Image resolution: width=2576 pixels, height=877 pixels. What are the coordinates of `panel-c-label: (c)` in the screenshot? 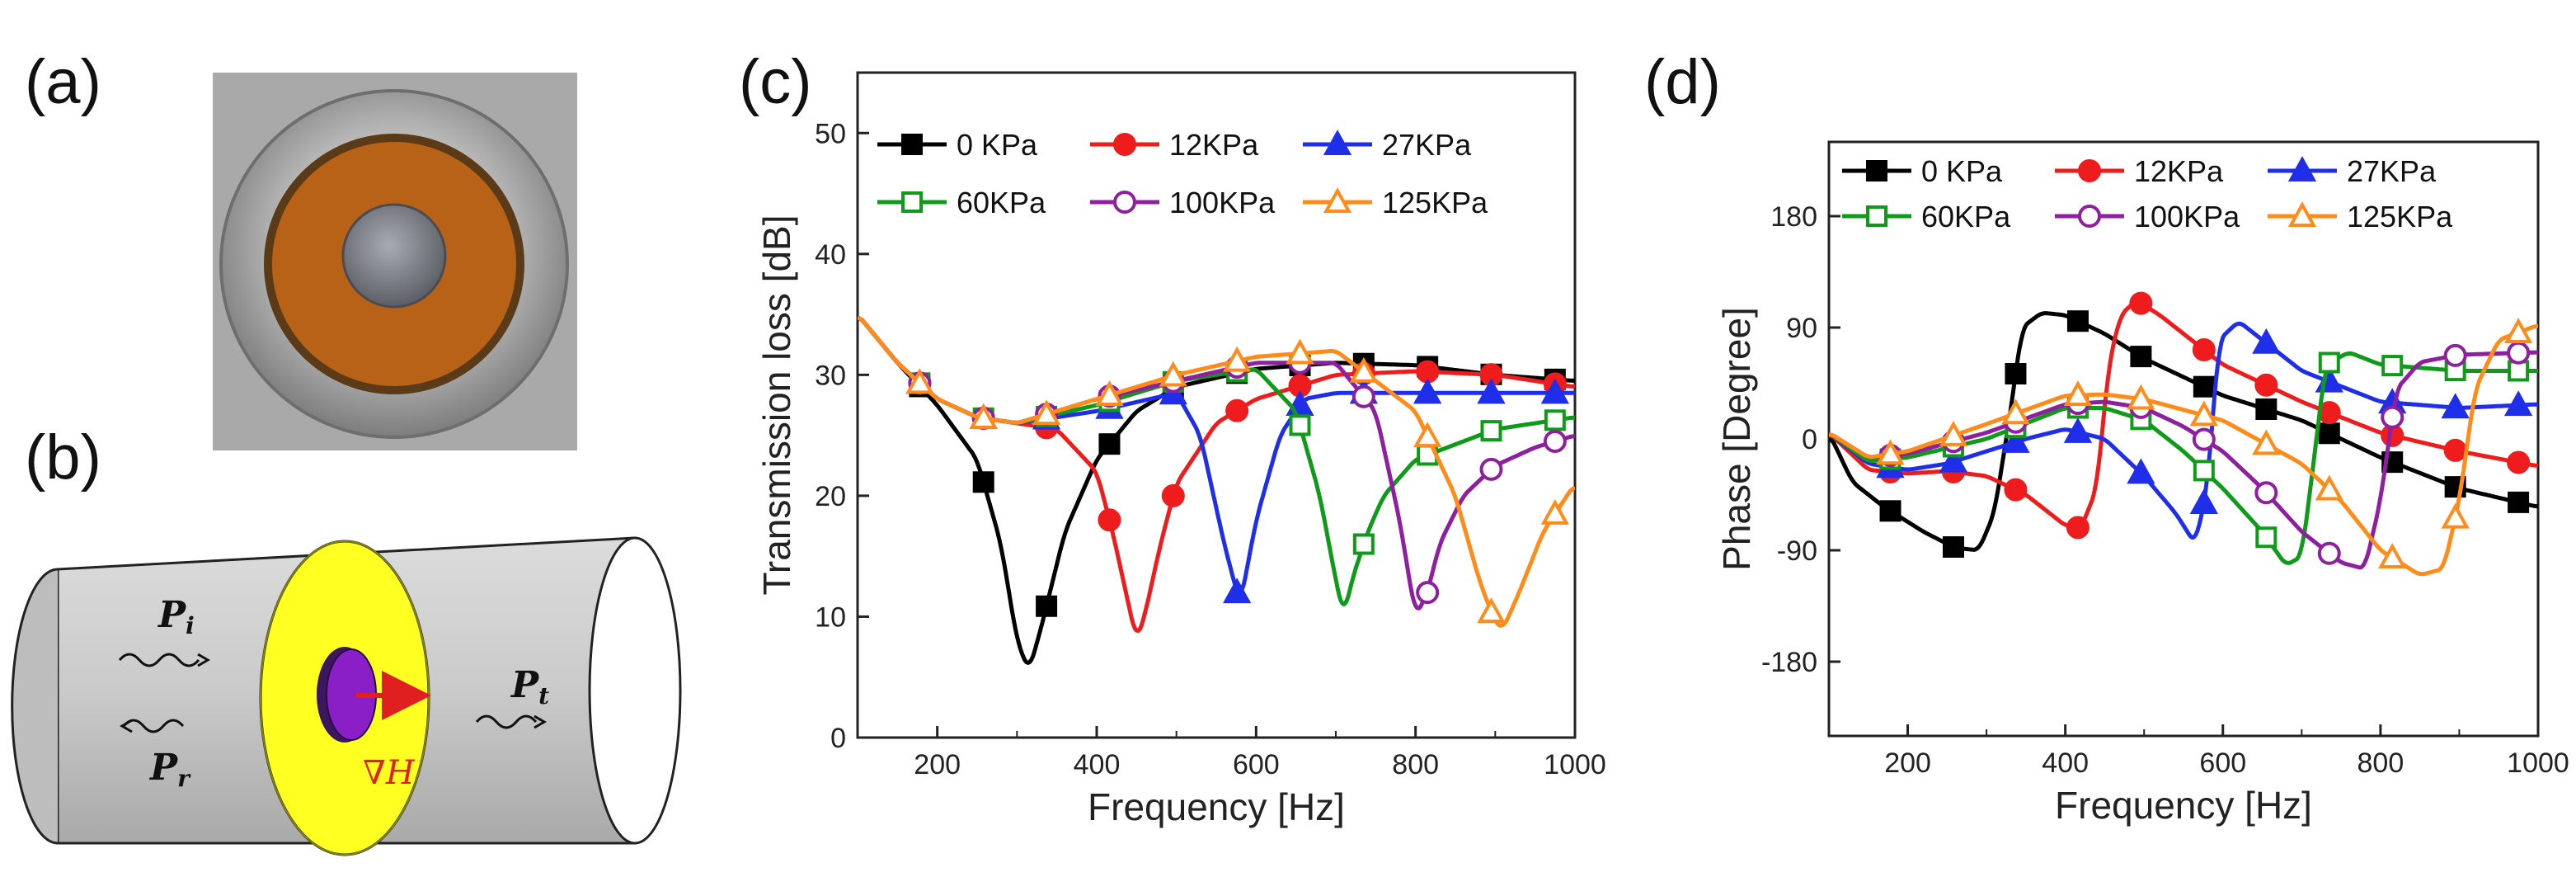 It's located at (775, 82).